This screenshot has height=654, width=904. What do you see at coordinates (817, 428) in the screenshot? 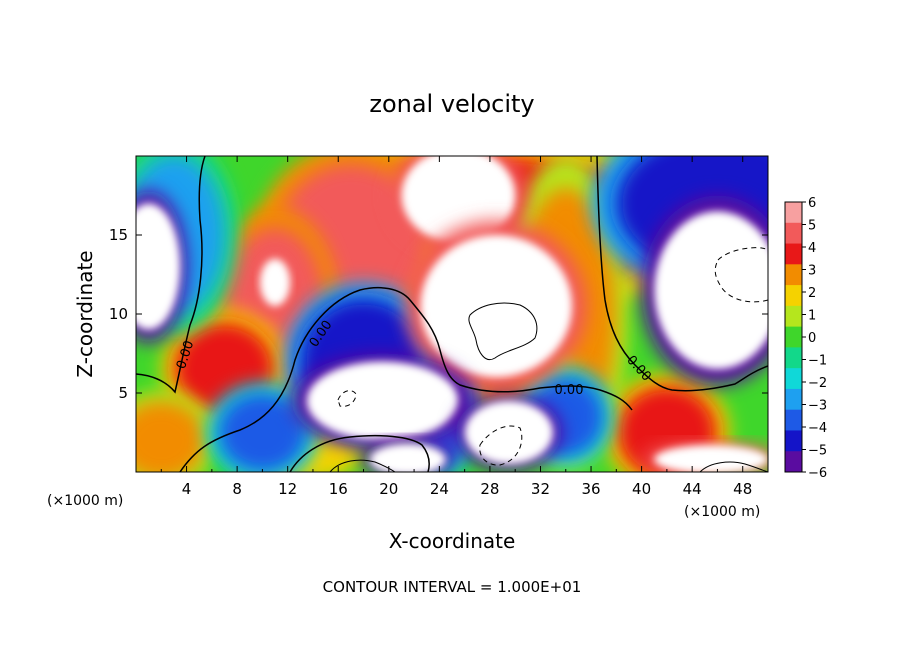
I see `colorbar-tick-label: −4` at bounding box center [817, 428].